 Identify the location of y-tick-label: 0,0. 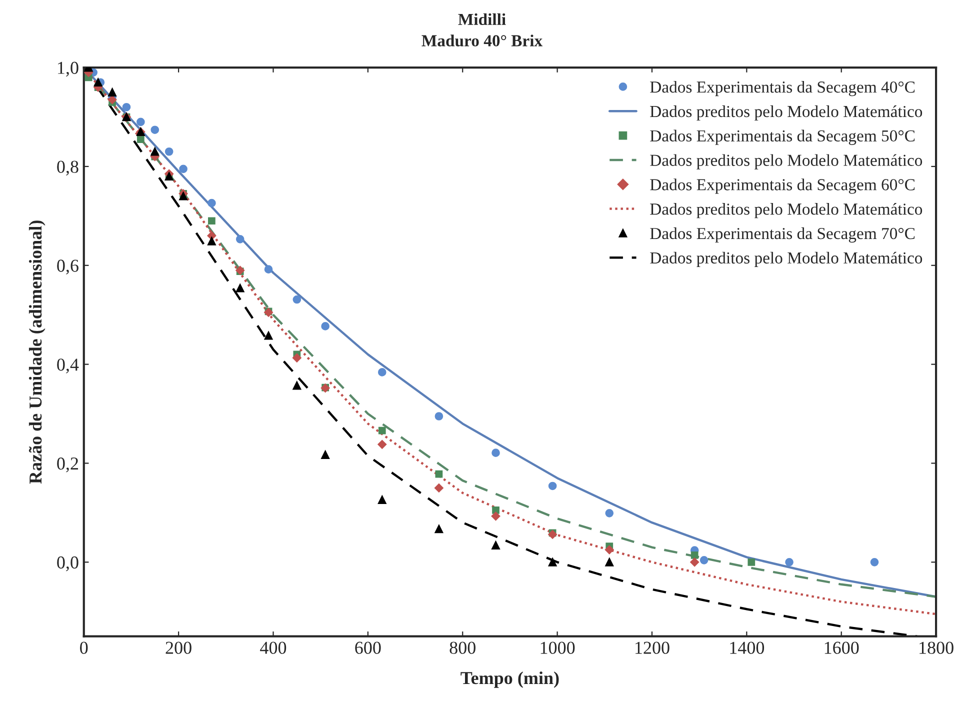
(67, 564).